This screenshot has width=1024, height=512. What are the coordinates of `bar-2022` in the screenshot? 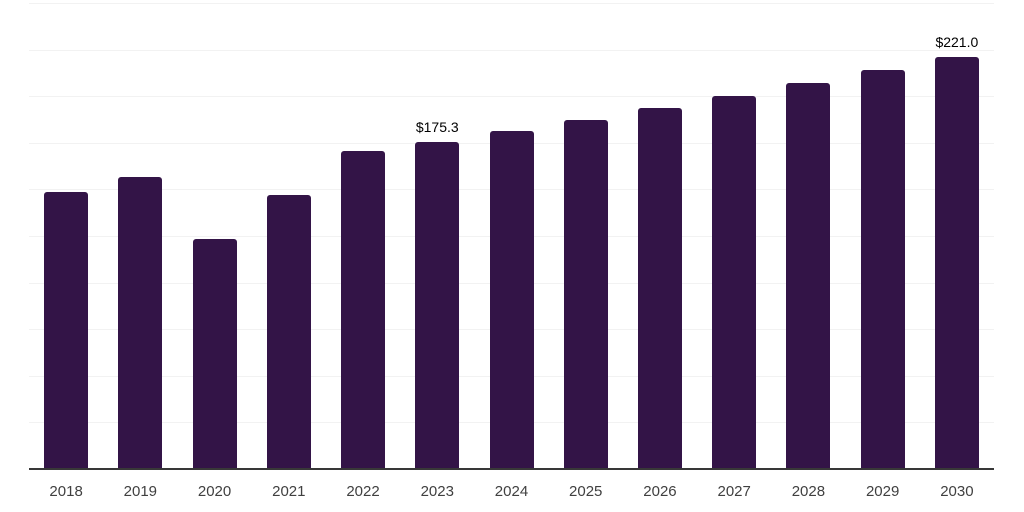 It's located at (363, 310).